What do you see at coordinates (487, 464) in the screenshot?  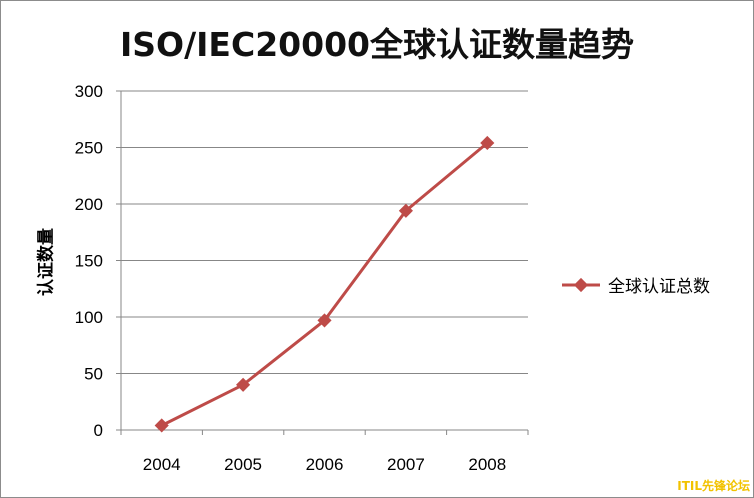 I see `x-tick-label: 2008` at bounding box center [487, 464].